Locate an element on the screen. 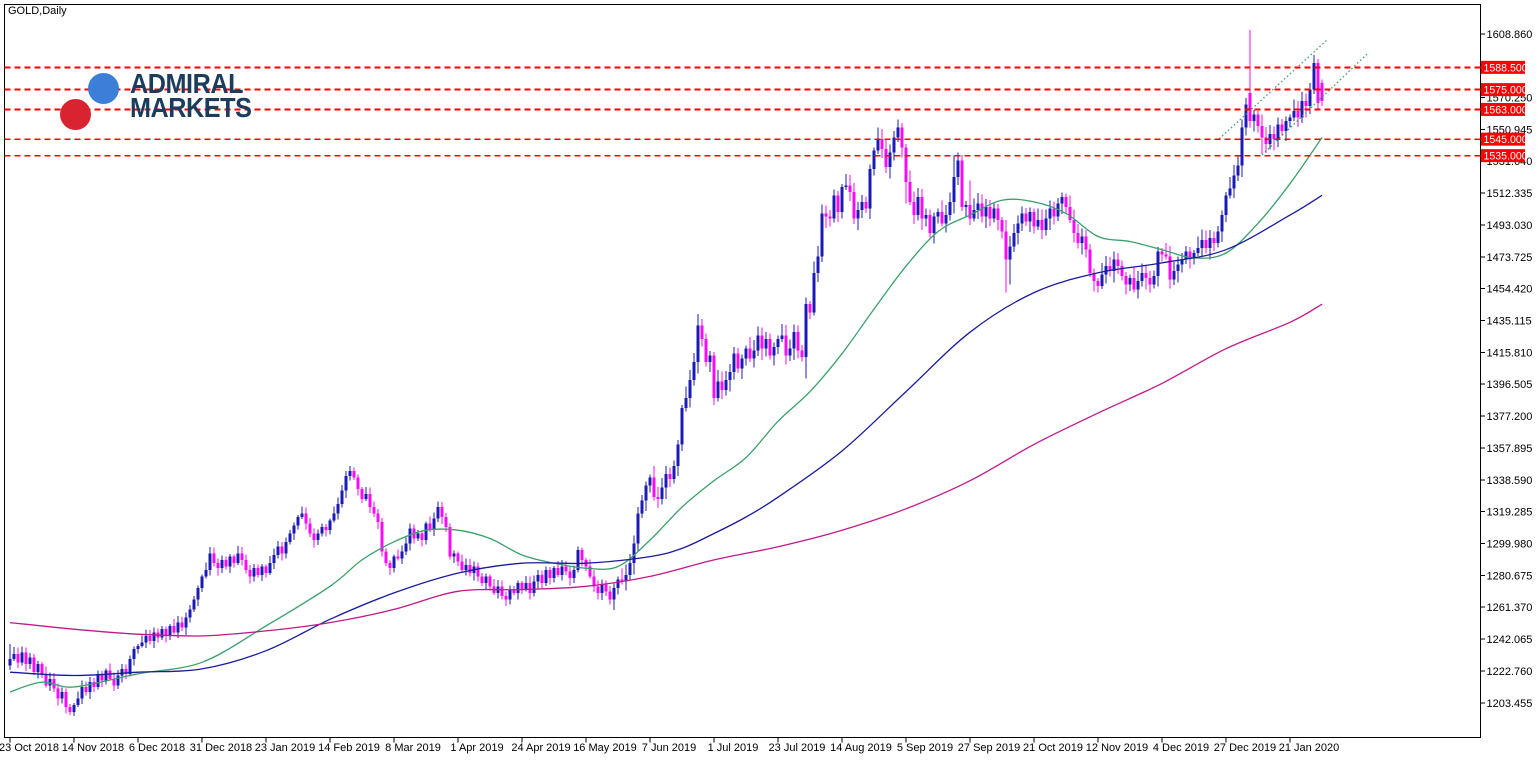 This screenshot has height=762, width=1537. x-axis-label: 14 Nov 2018 is located at coordinates (93, 748).